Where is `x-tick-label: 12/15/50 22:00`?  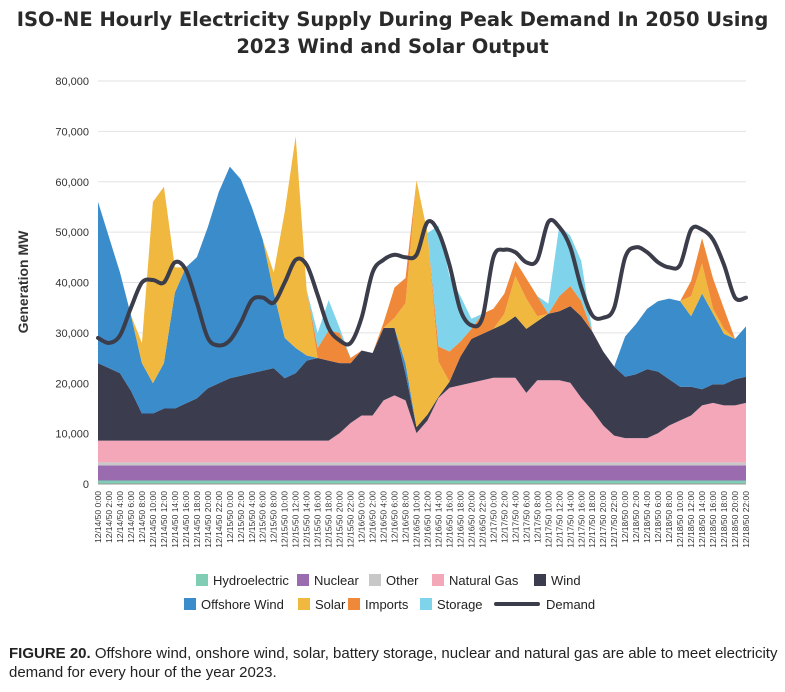
x-tick-label: 12/15/50 22:00 is located at coordinates (351, 519).